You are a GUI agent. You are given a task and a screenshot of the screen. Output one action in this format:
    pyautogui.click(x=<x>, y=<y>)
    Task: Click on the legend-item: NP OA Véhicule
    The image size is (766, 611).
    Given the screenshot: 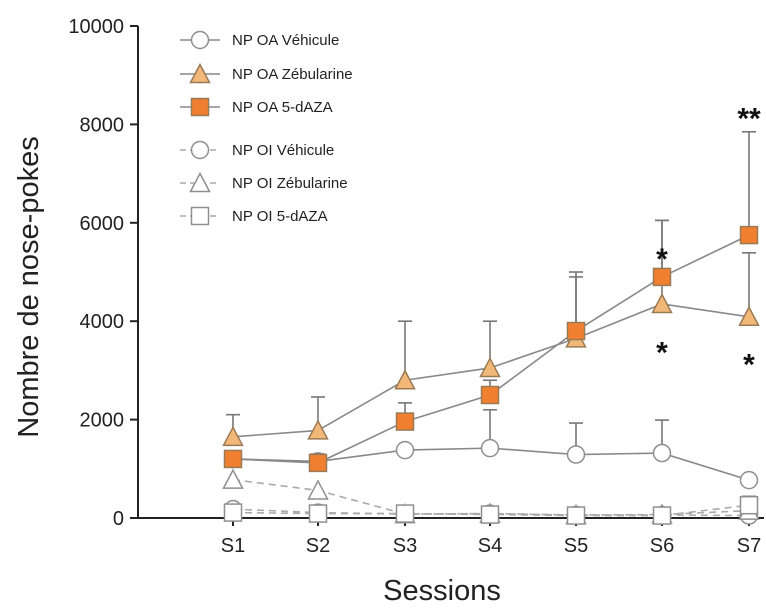 What is the action you would take?
    pyautogui.click(x=259, y=40)
    